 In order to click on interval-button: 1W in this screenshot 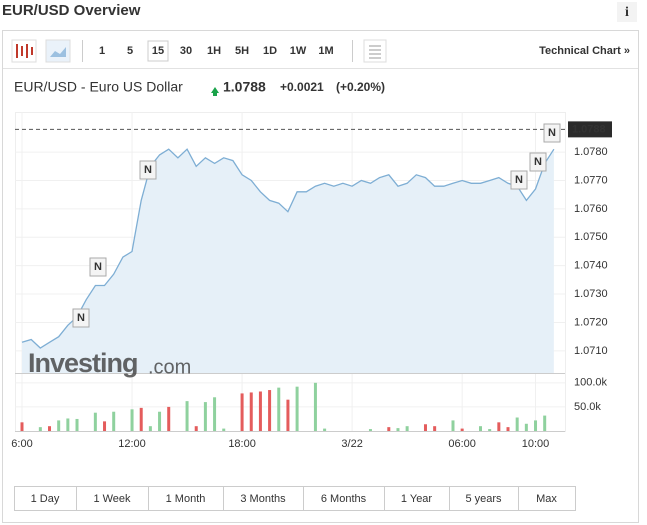, I will do `click(298, 51)`.